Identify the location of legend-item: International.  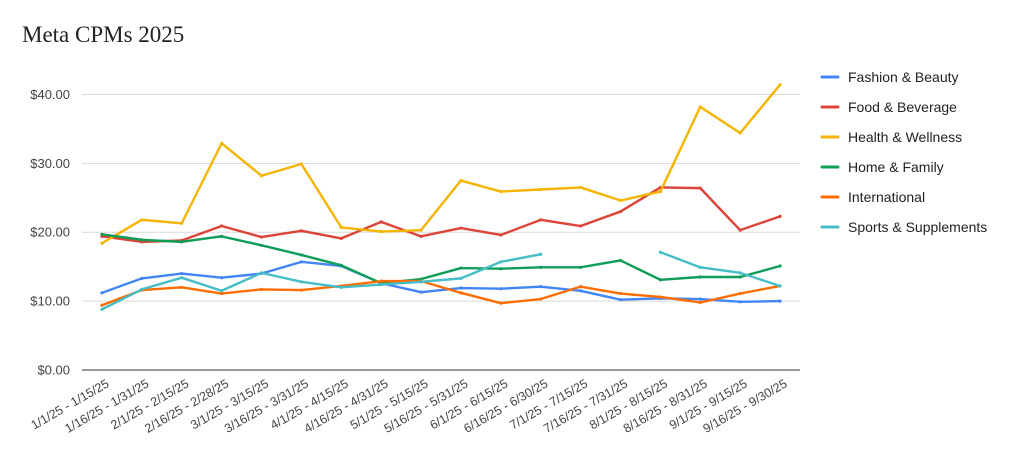
(872, 197).